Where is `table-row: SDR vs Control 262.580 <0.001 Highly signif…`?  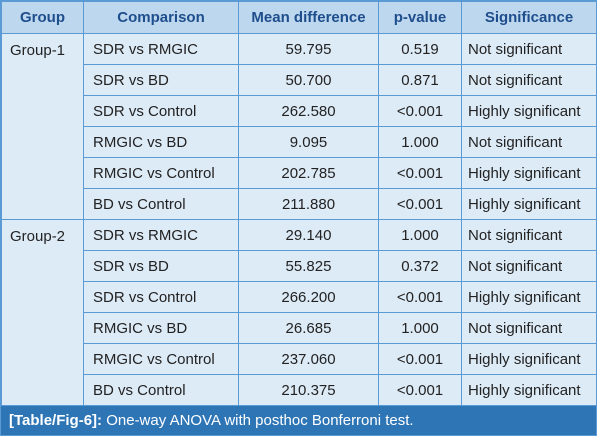
table-row: SDR vs Control 262.580 <0.001 Highly signif… is located at coordinates (299, 111).